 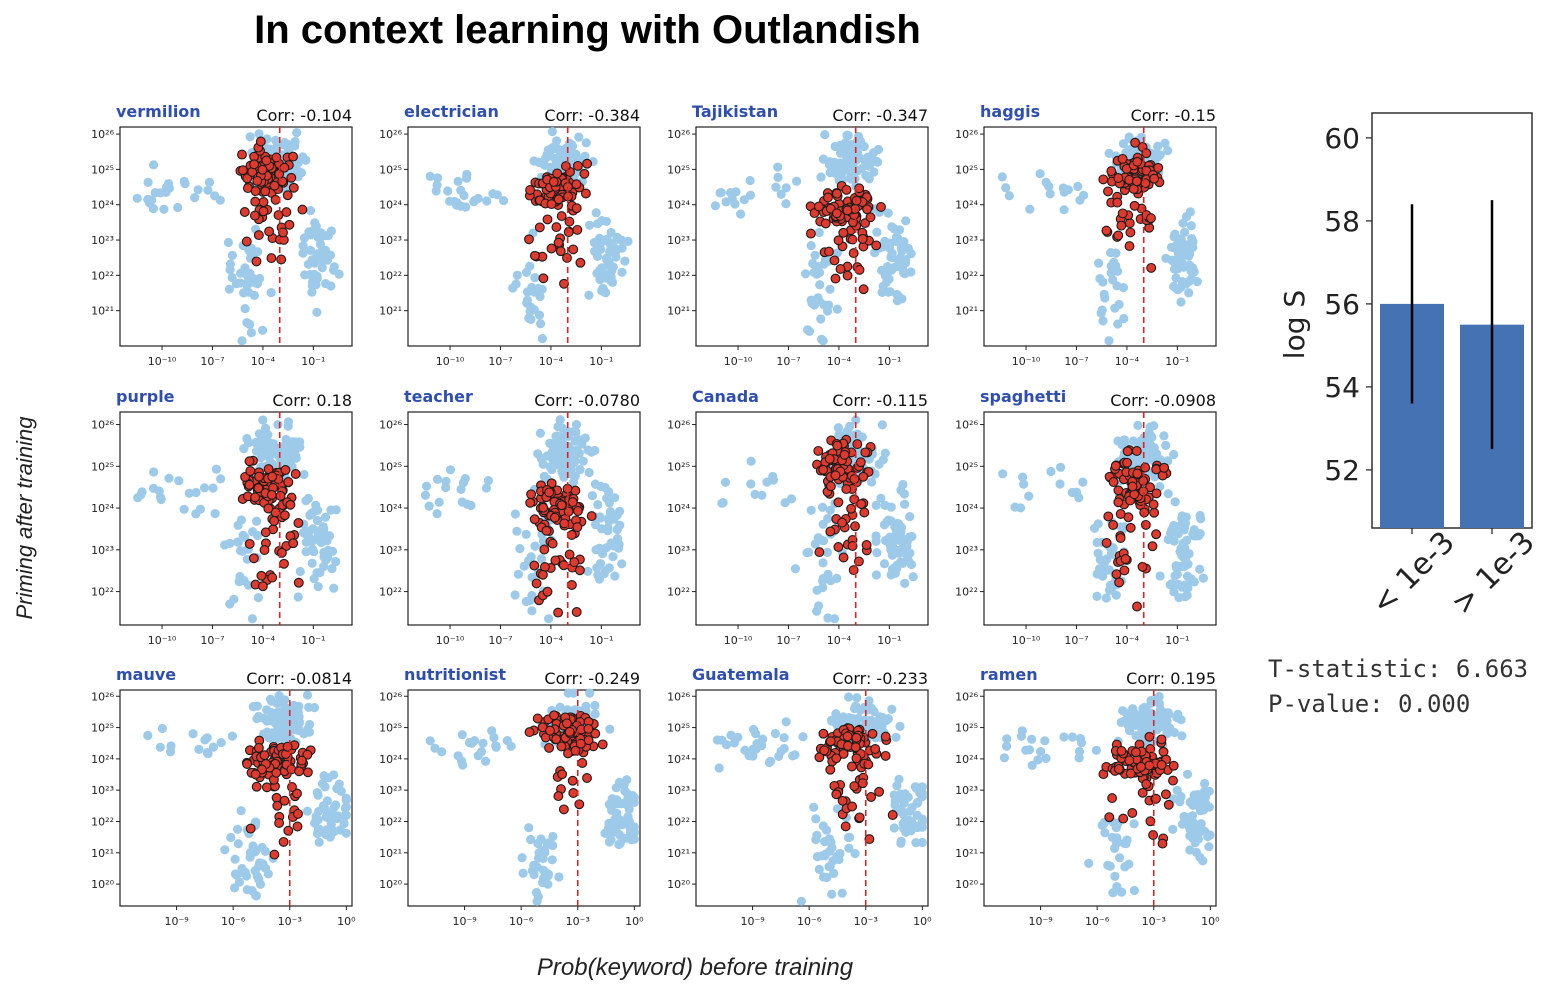 I want to click on y-tick-label: 10²³, so click(x=678, y=240).